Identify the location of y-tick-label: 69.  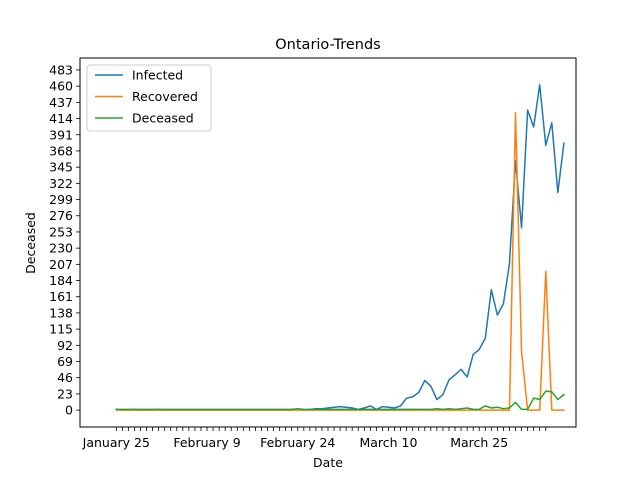
(65, 361).